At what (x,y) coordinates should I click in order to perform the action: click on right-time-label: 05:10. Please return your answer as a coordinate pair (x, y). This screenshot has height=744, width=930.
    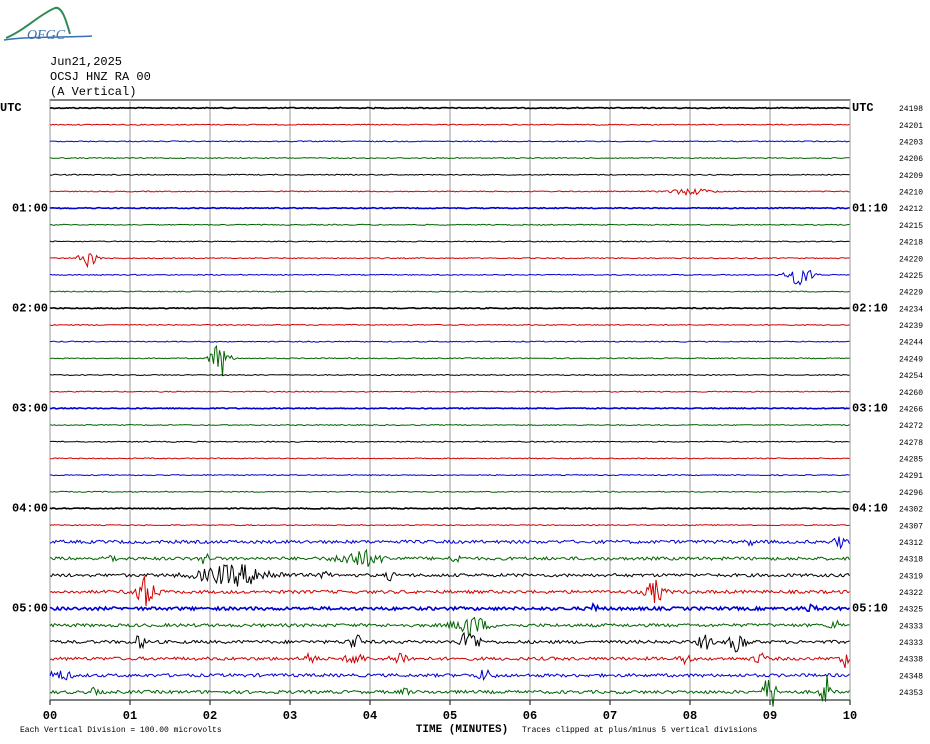
    Looking at the image, I should click on (870, 609).